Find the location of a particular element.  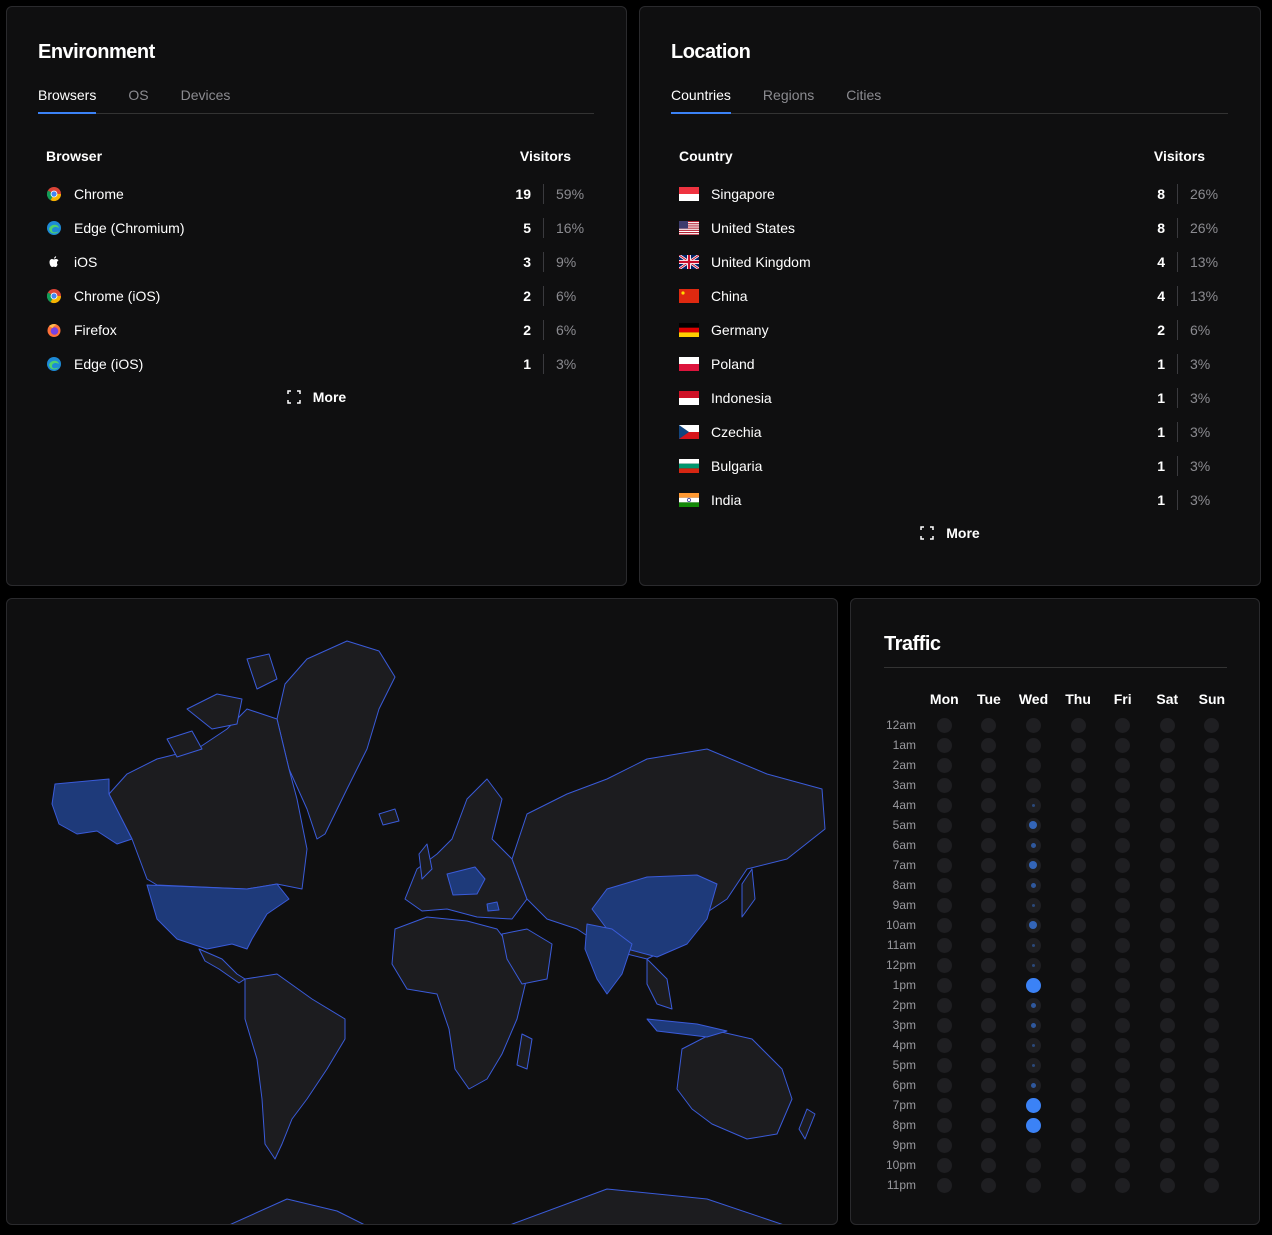

browsers-more-button: More is located at coordinates (316, 397).